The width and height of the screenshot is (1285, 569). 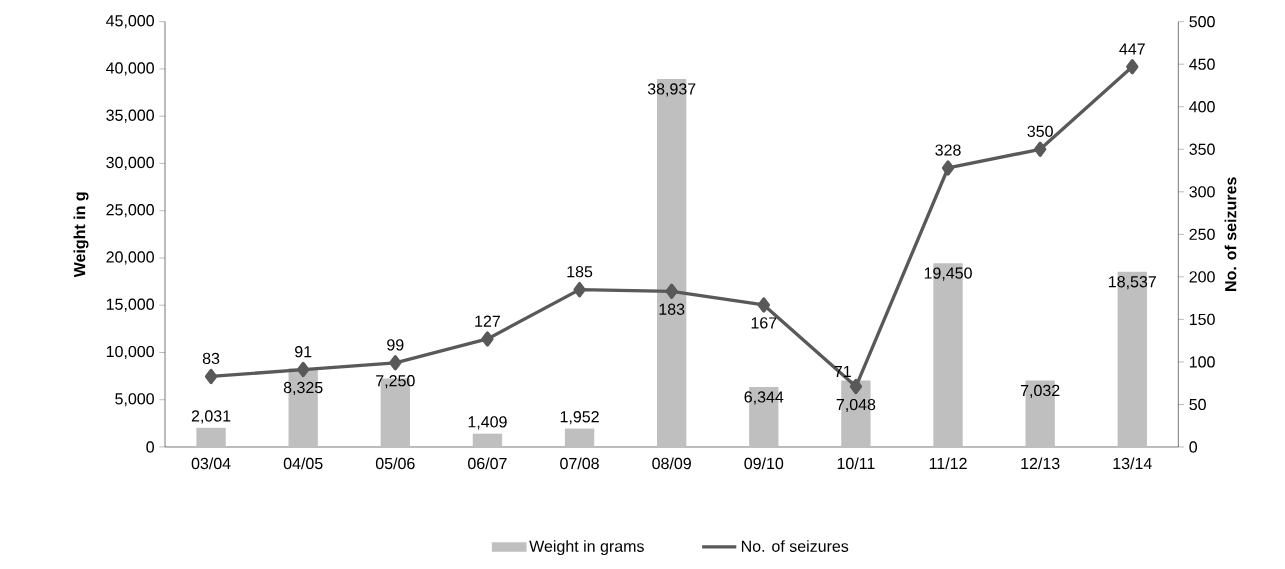 What do you see at coordinates (1132, 283) in the screenshot?
I see `data-label: 18,537` at bounding box center [1132, 283].